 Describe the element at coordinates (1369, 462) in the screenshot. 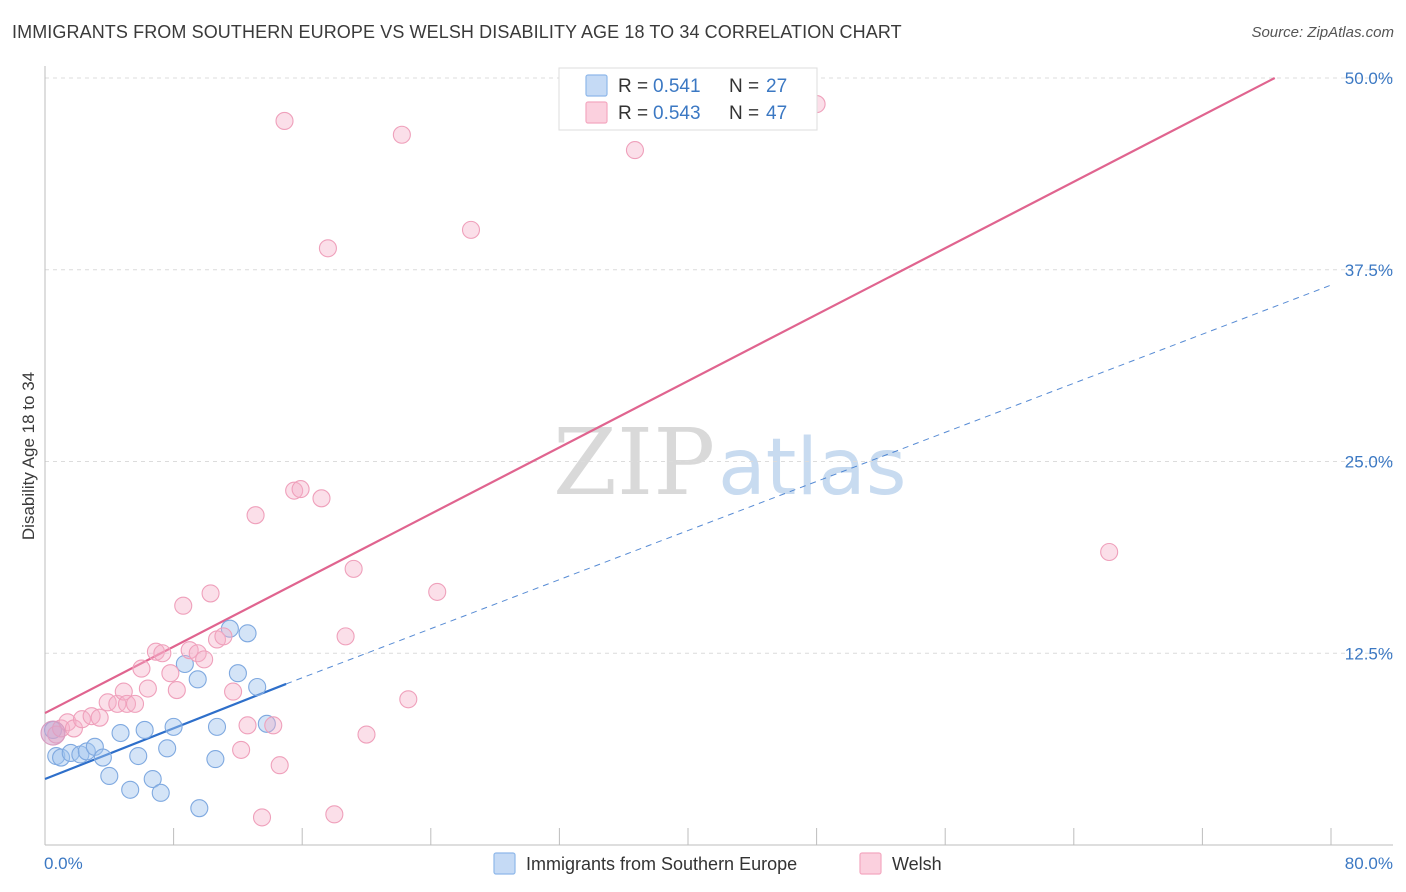

I see `y-tick-label-1: 25.0%` at that location.